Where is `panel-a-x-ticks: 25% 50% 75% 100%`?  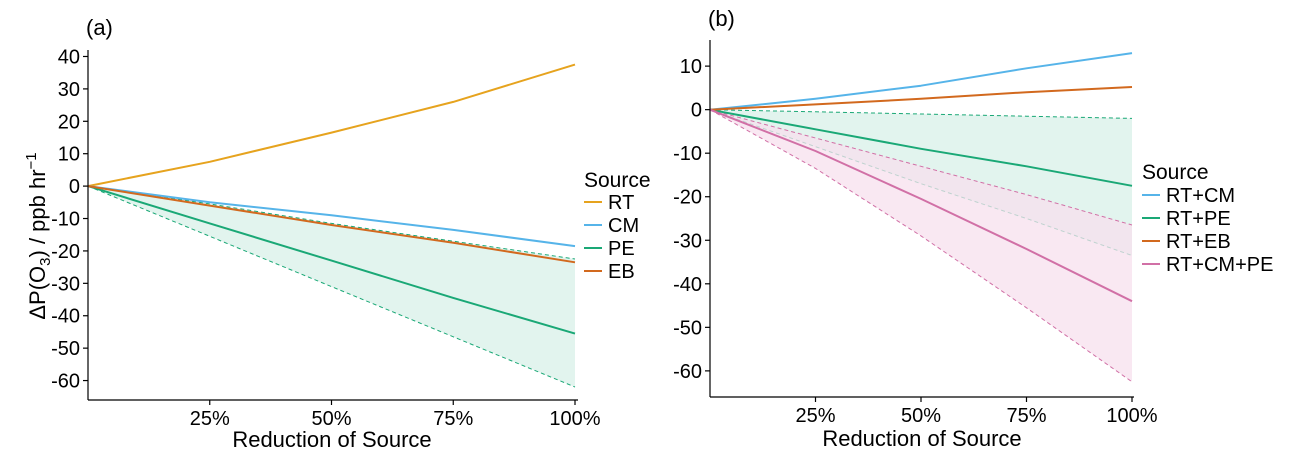 panel-a-x-ticks: 25% 50% 75% 100% is located at coordinates (395, 415).